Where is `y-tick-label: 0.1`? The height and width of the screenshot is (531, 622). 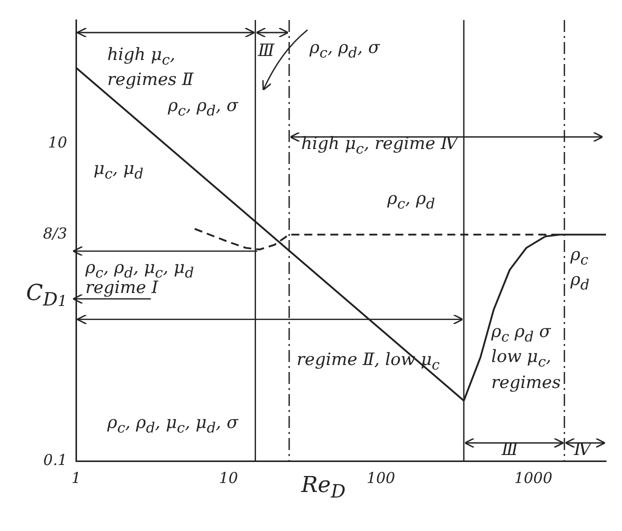 y-tick-label: 0.1 is located at coordinates (55, 459).